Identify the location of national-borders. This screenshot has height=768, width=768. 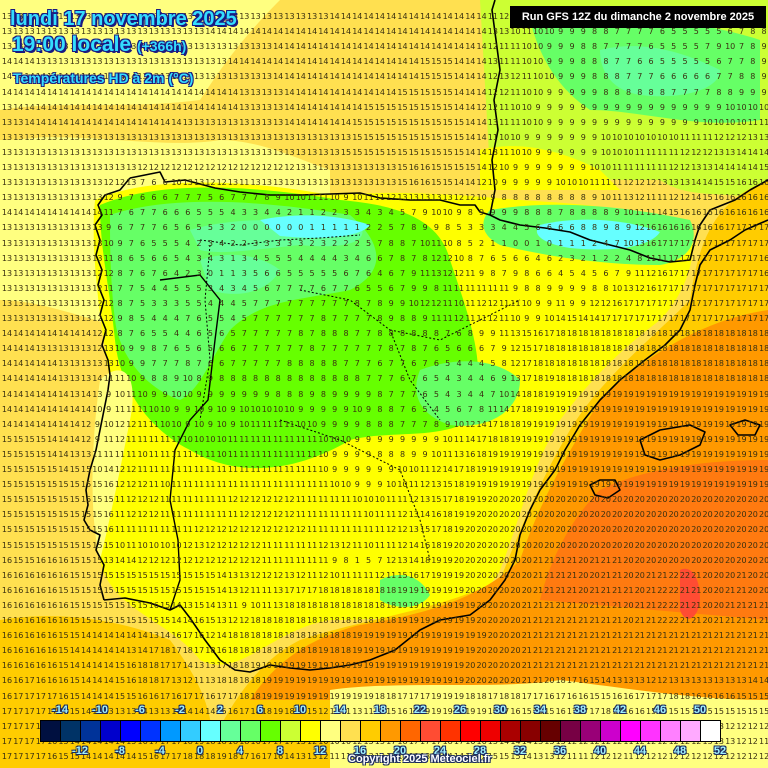
(190, 442).